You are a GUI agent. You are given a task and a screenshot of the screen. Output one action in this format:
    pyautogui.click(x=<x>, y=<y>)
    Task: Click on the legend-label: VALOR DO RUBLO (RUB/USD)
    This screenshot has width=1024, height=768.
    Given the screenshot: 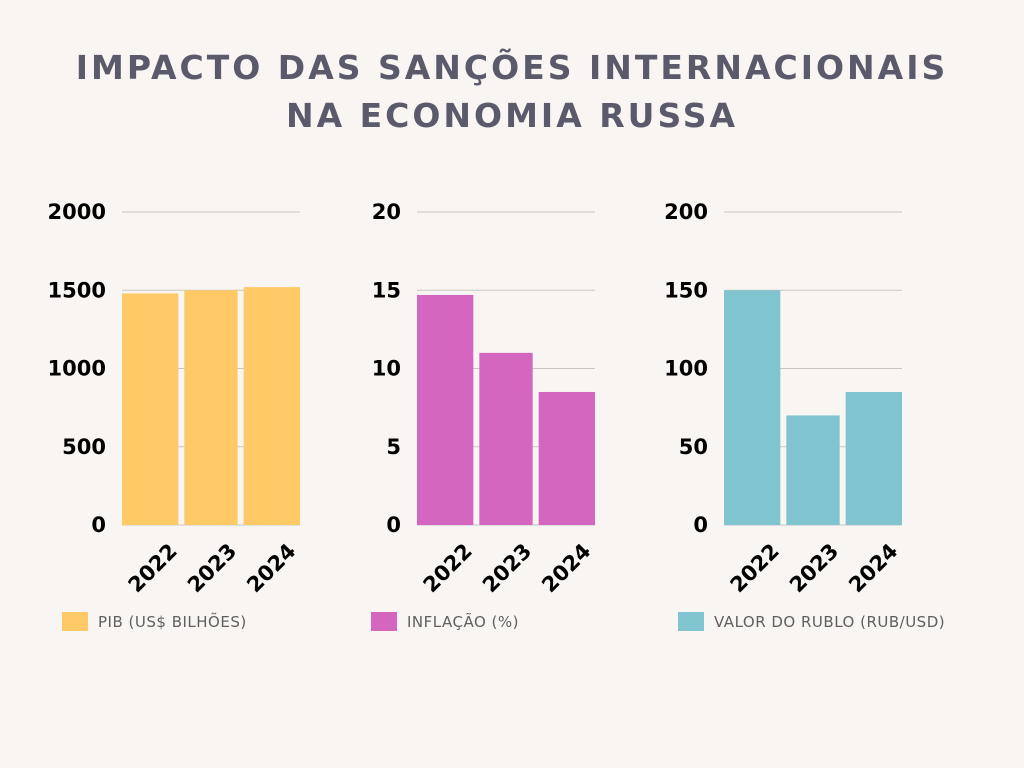 What is the action you would take?
    pyautogui.click(x=829, y=622)
    